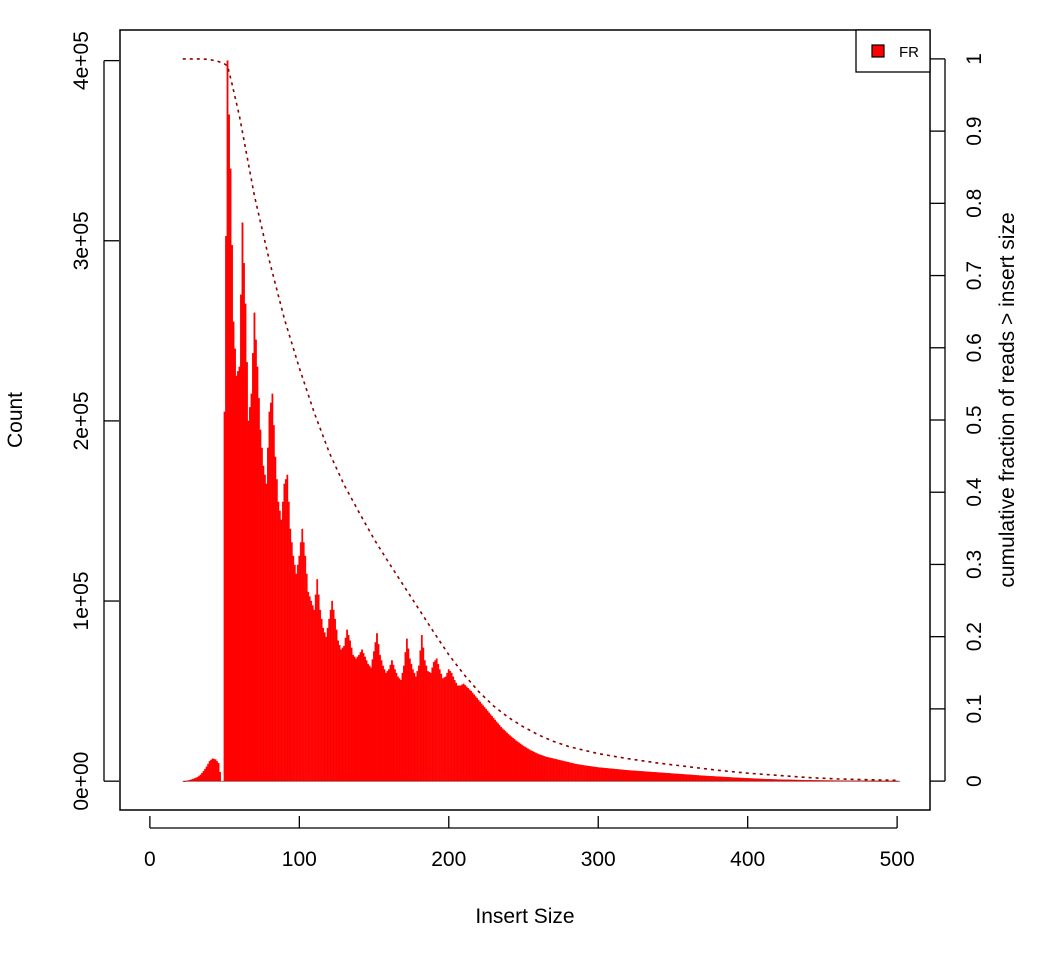  What do you see at coordinates (893, 51) in the screenshot?
I see `legend: FR` at bounding box center [893, 51].